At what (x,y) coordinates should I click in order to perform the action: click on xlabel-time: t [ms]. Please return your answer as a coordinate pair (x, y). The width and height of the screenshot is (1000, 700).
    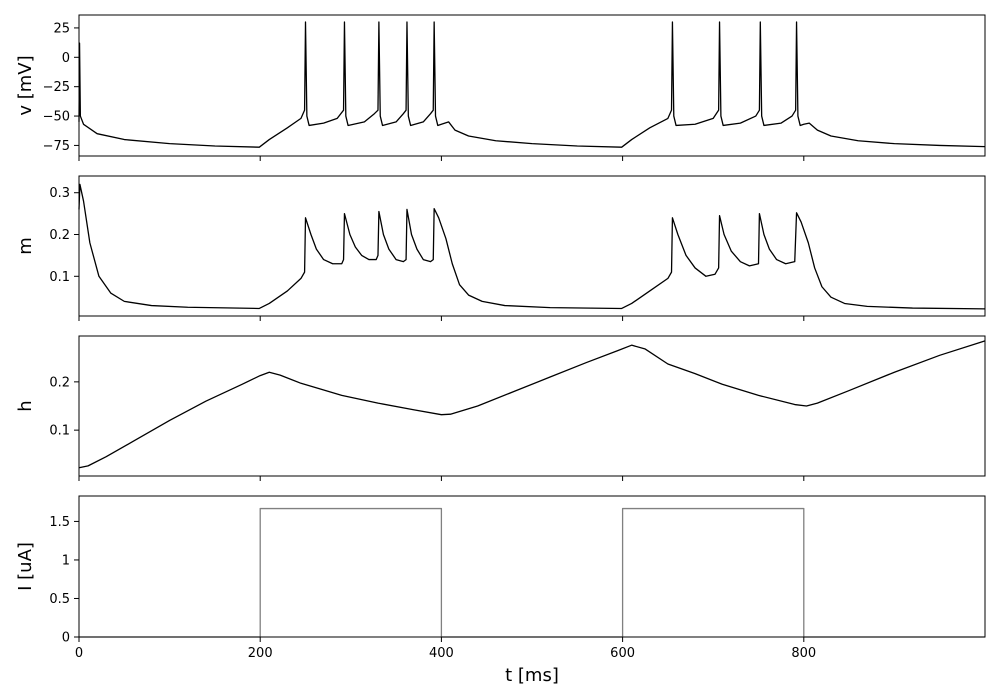
    Looking at the image, I should click on (532, 675).